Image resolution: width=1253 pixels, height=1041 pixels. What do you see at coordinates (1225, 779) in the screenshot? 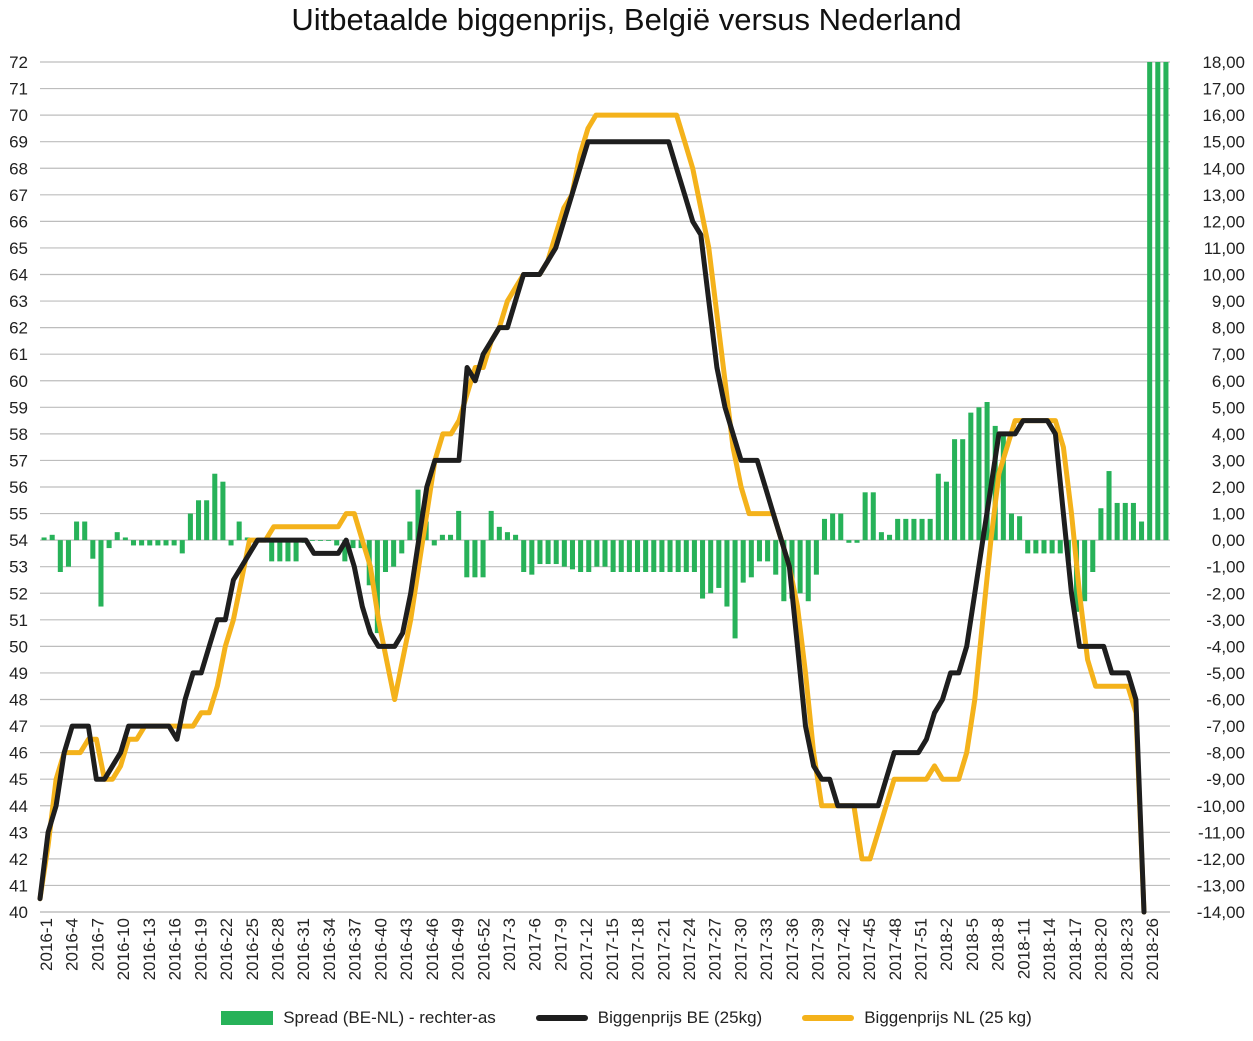
I see `right-axis-tick-label: -9,00` at bounding box center [1225, 779].